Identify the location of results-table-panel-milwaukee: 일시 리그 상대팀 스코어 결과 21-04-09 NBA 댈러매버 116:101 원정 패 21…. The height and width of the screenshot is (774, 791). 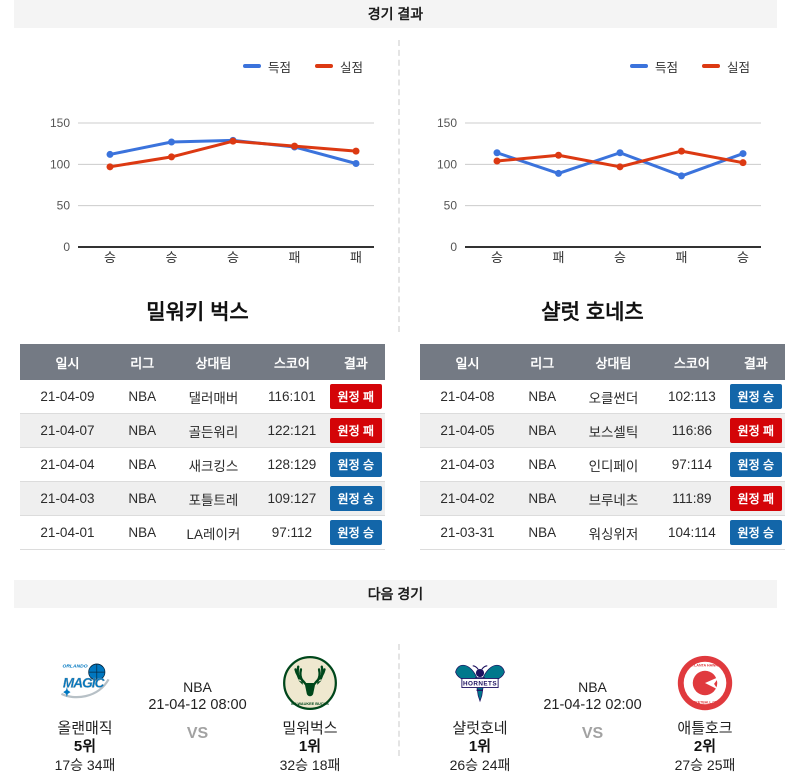
(197, 447).